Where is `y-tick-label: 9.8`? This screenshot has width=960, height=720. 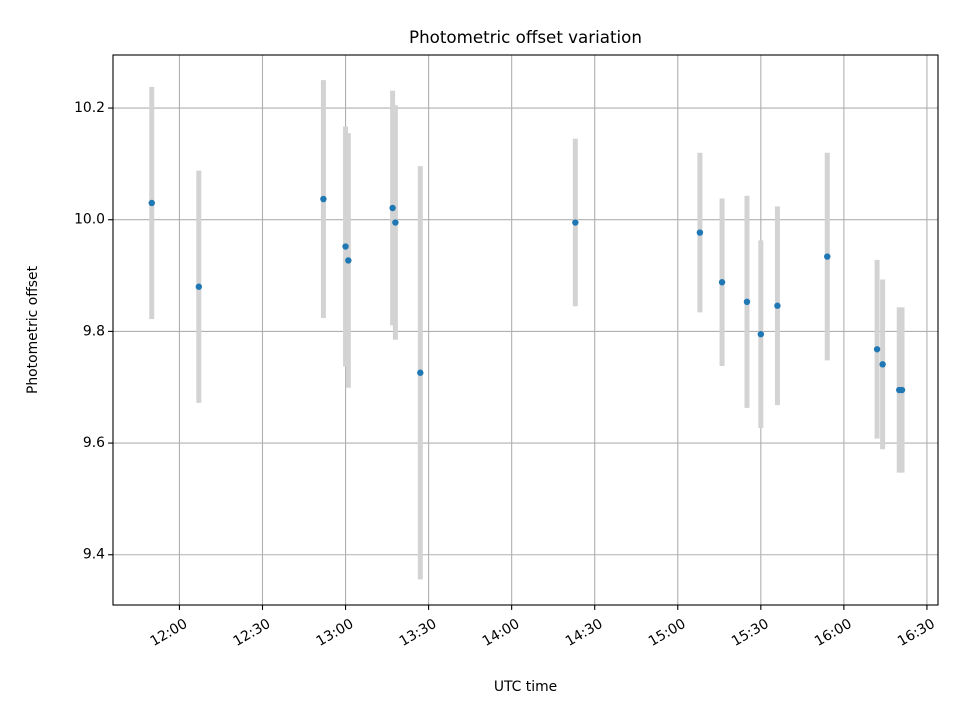 y-tick-label: 9.8 is located at coordinates (94, 331).